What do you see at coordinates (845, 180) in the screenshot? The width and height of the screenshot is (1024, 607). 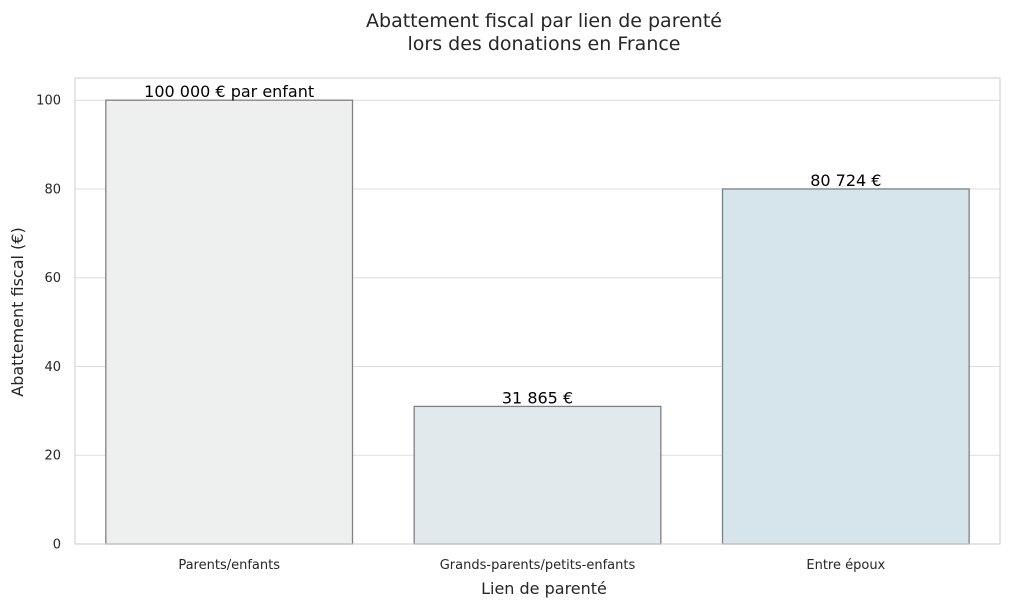 I see `data-label: 80 724 €` at bounding box center [845, 180].